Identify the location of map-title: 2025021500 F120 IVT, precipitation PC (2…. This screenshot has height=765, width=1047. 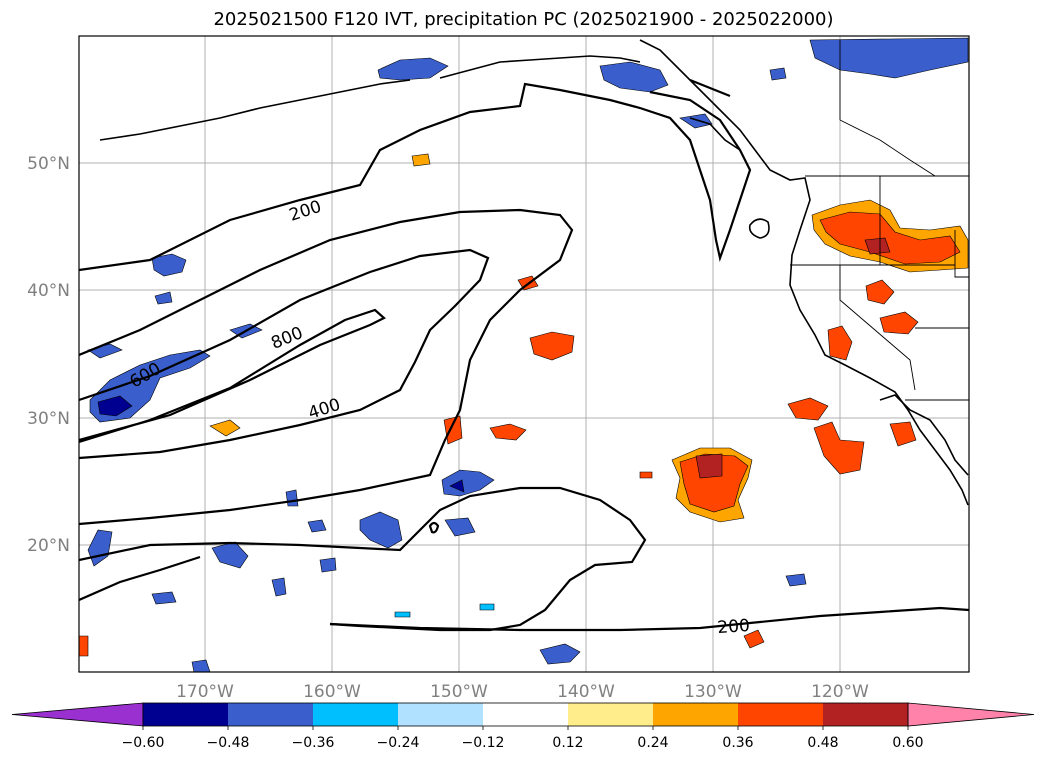
(523, 19).